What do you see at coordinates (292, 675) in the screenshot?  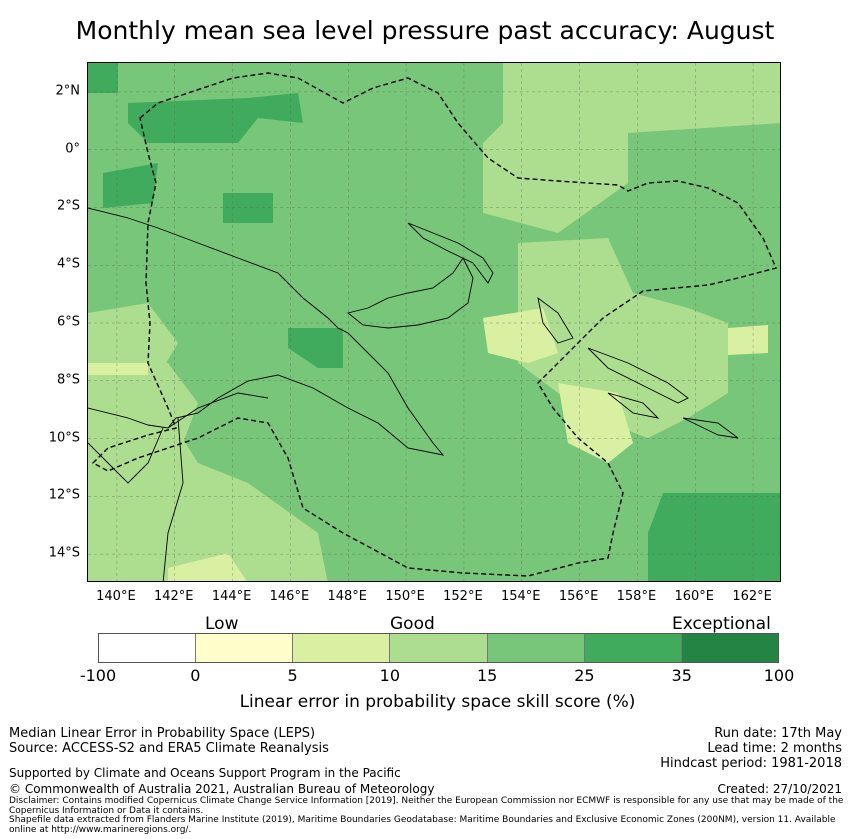 I see `colorbar-tick-label: 5` at bounding box center [292, 675].